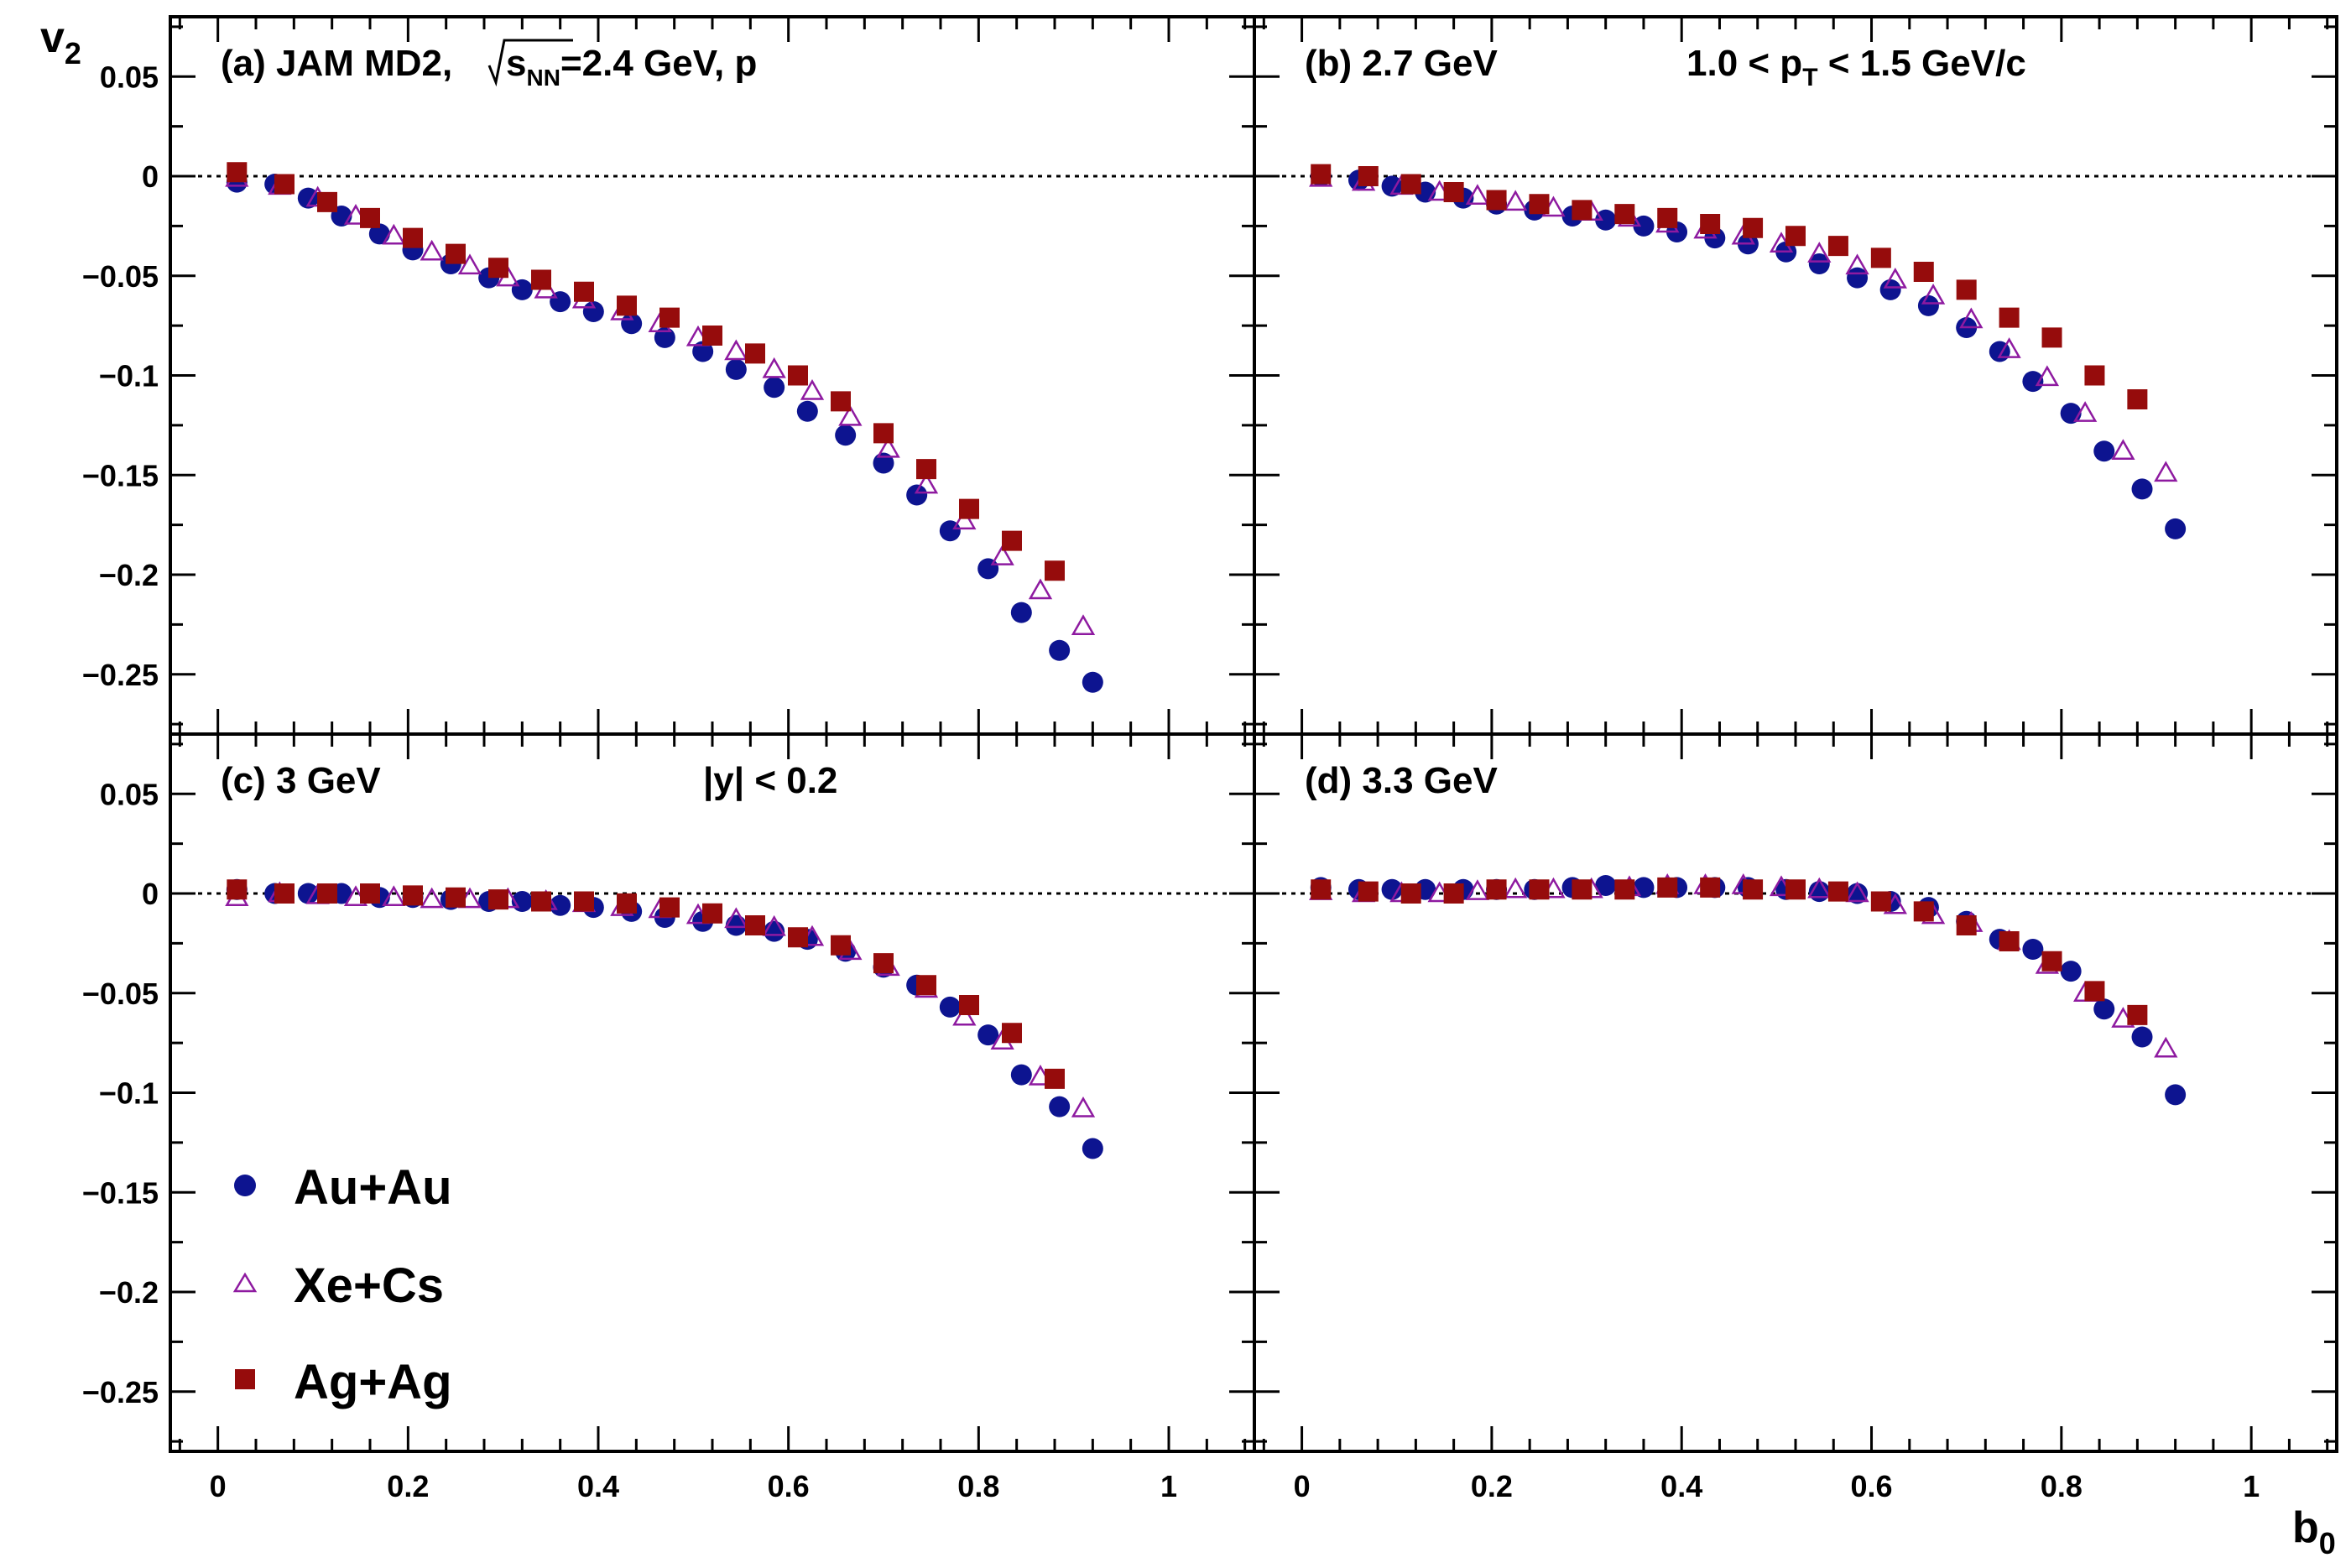  I want to click on legend-marker-ag-ag, so click(245, 1379).